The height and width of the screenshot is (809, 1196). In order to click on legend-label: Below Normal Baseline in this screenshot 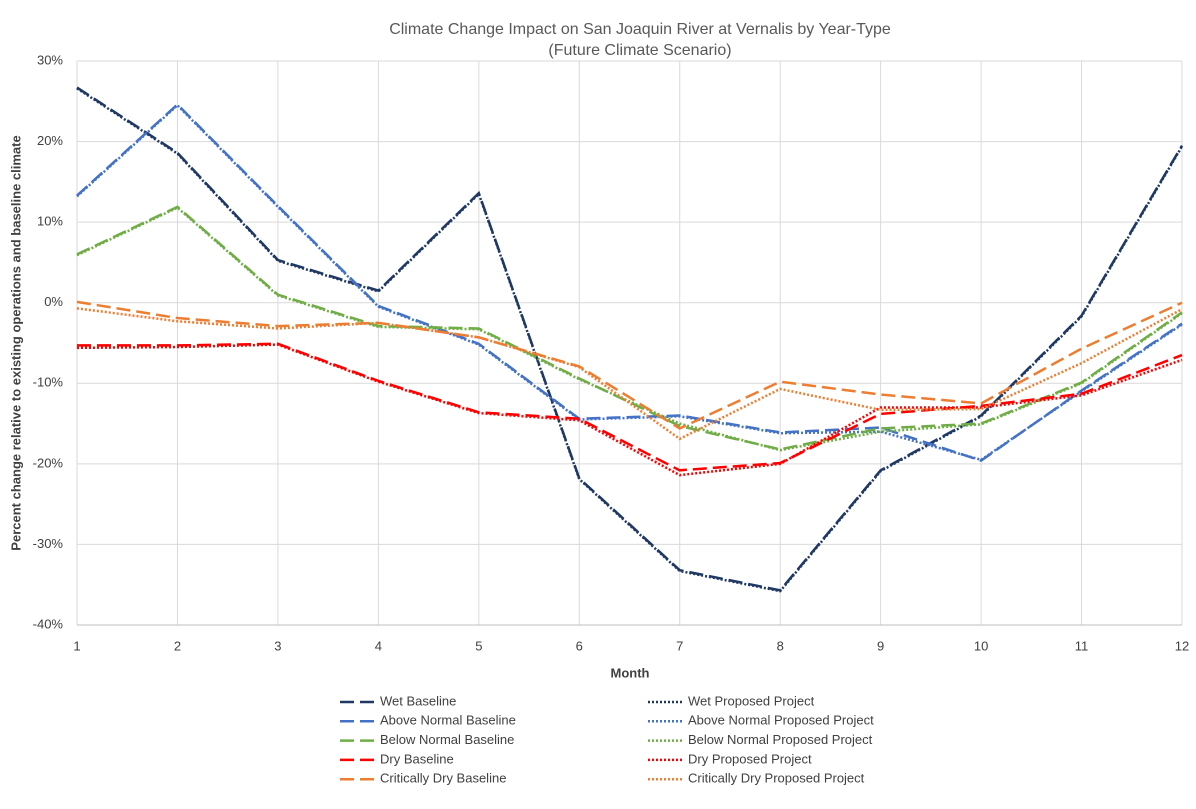, I will do `click(447, 739)`.